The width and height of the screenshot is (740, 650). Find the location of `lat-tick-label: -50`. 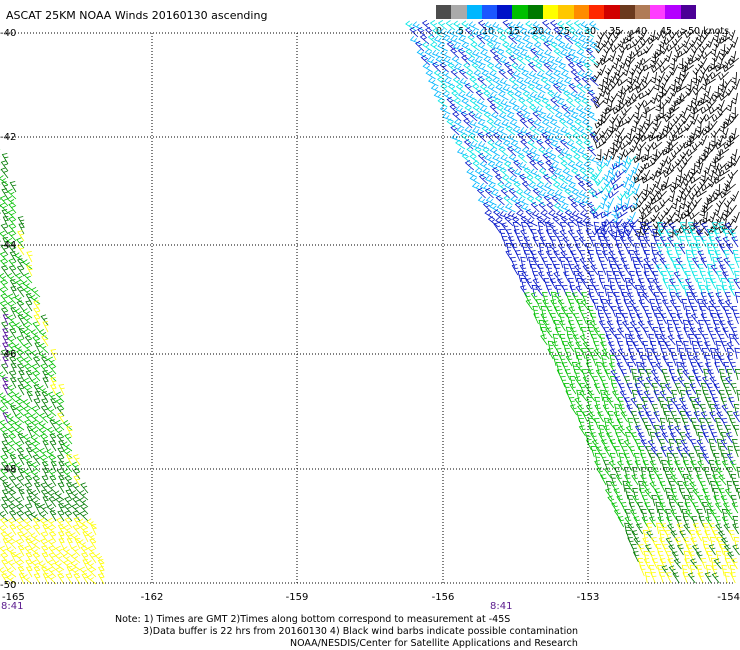

lat-tick-label: -50 is located at coordinates (8, 585).